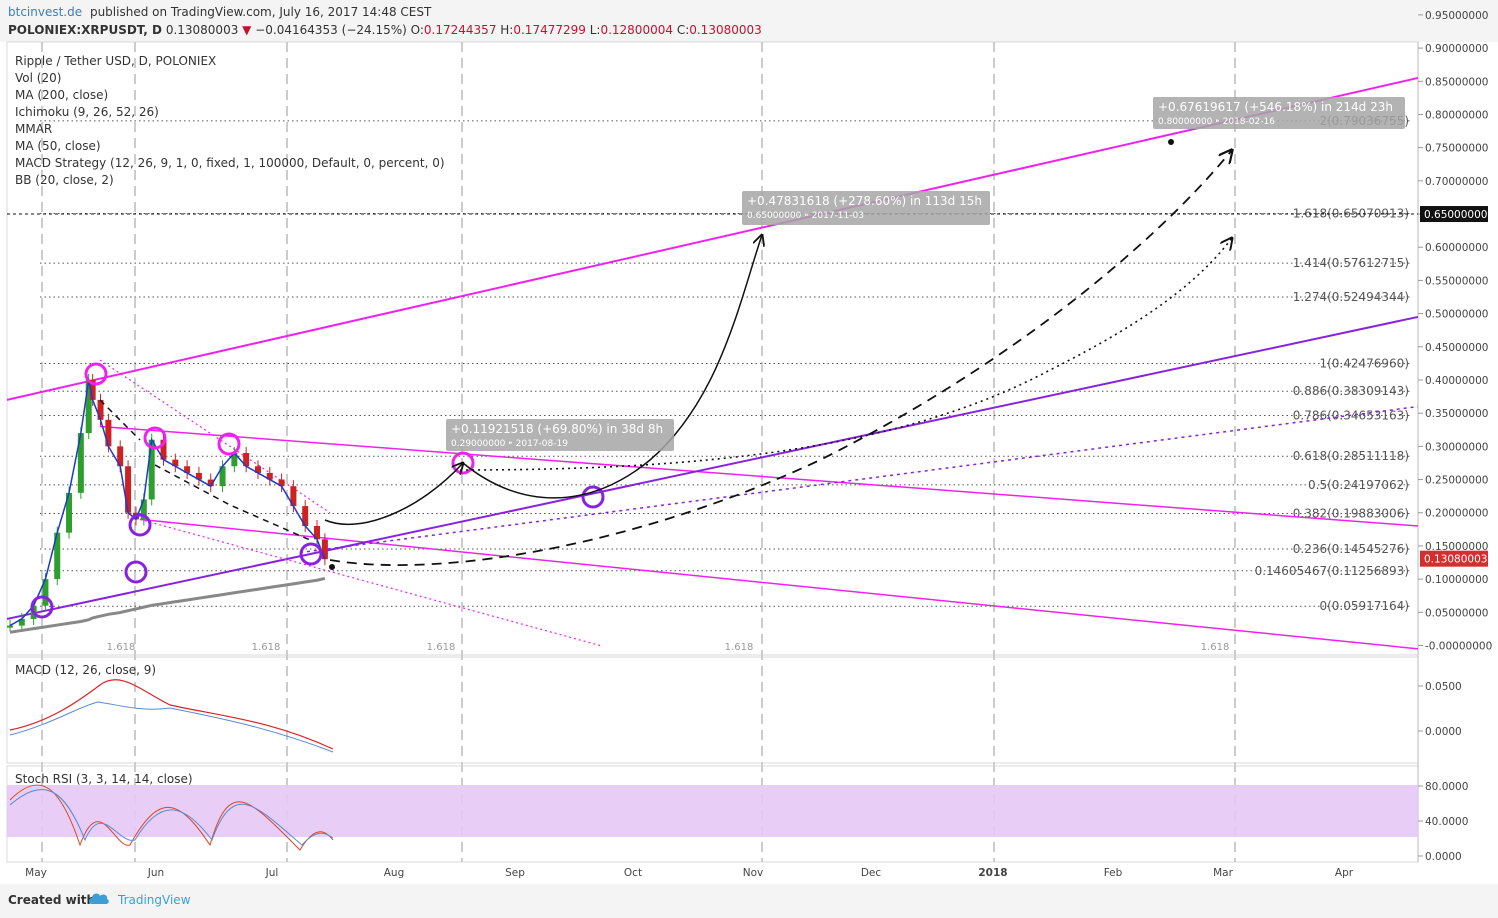 Image resolution: width=1498 pixels, height=918 pixels. I want to click on stoch-tick-label: 0.0000, so click(1443, 857).